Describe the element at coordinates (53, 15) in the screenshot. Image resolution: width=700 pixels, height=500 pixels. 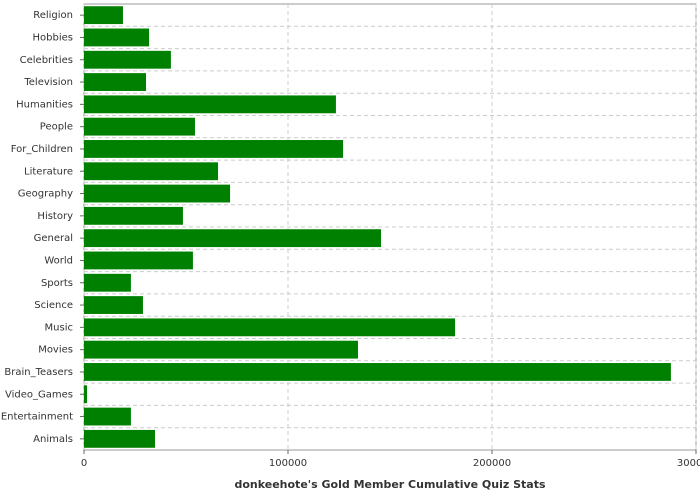
I see `y-tick-label: Religion` at that location.